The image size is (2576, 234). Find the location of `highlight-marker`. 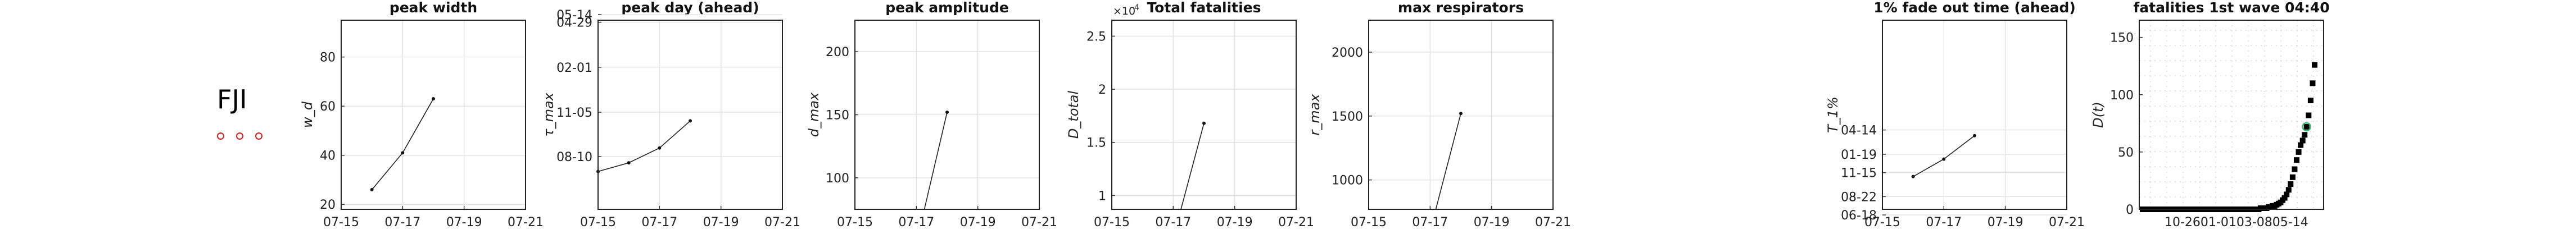

highlight-marker is located at coordinates (2306, 127).